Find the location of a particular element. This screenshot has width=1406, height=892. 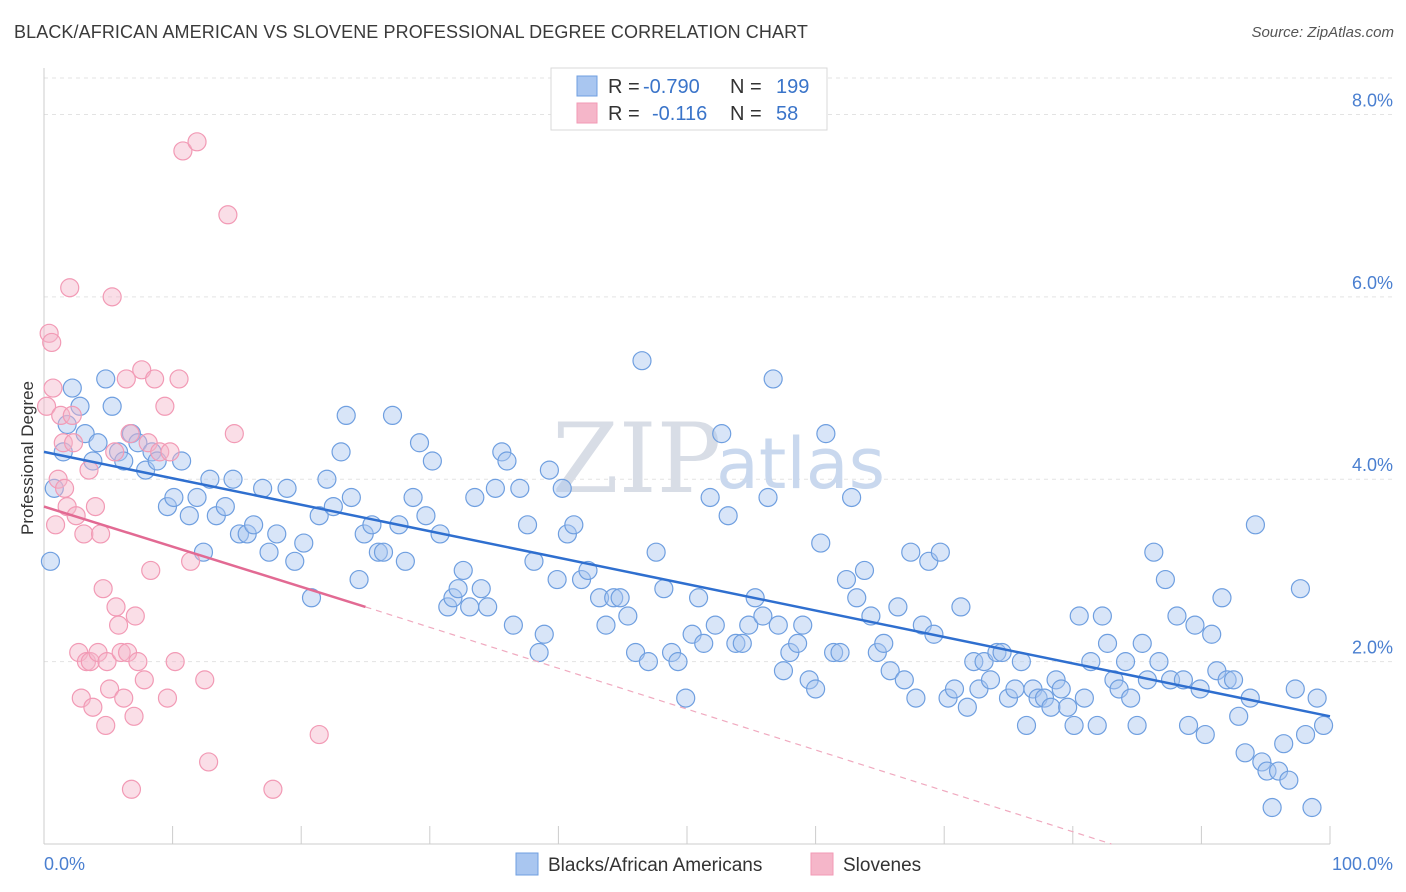

bottom-legend-swatch-blacks is located at coordinates (527, 864).